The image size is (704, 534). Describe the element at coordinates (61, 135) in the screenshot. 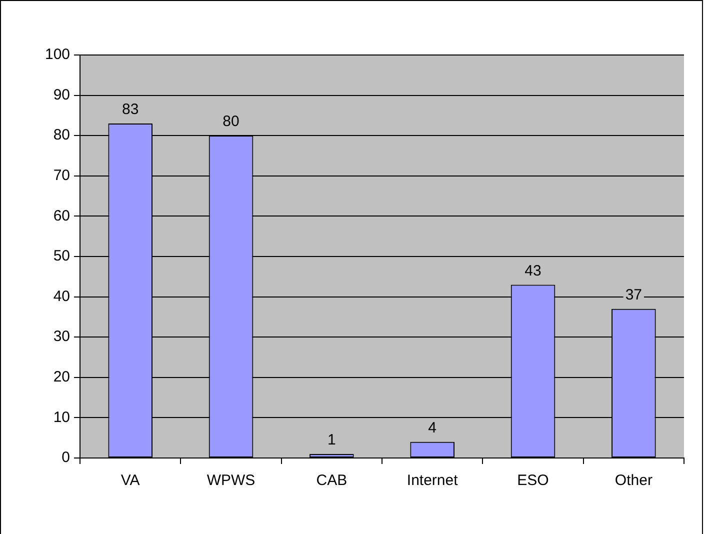

I see `y-tick-label: 80` at that location.